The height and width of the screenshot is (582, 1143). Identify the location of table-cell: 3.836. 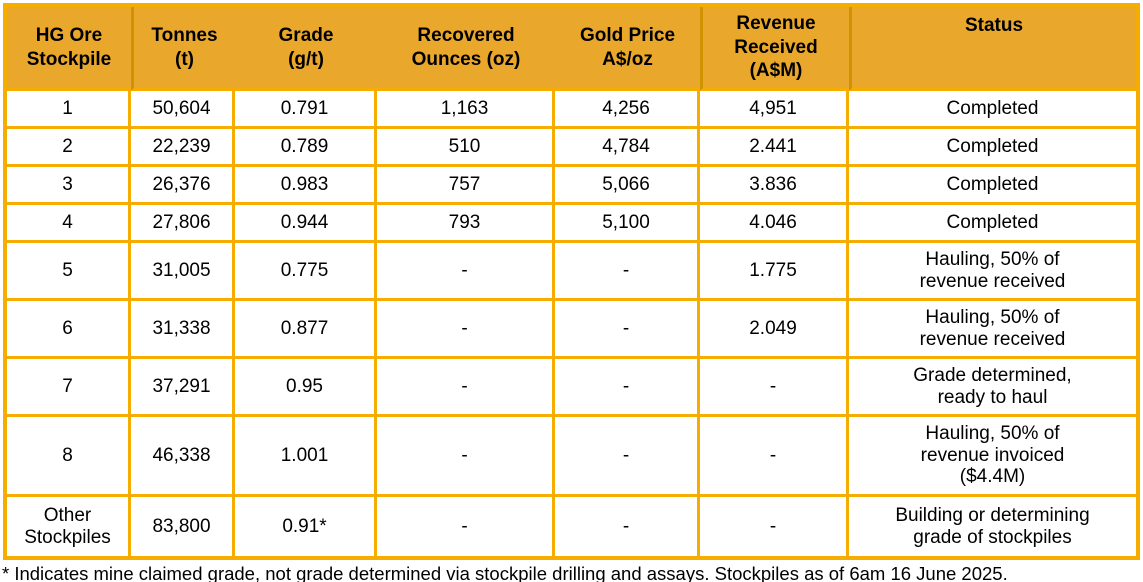
(774, 186).